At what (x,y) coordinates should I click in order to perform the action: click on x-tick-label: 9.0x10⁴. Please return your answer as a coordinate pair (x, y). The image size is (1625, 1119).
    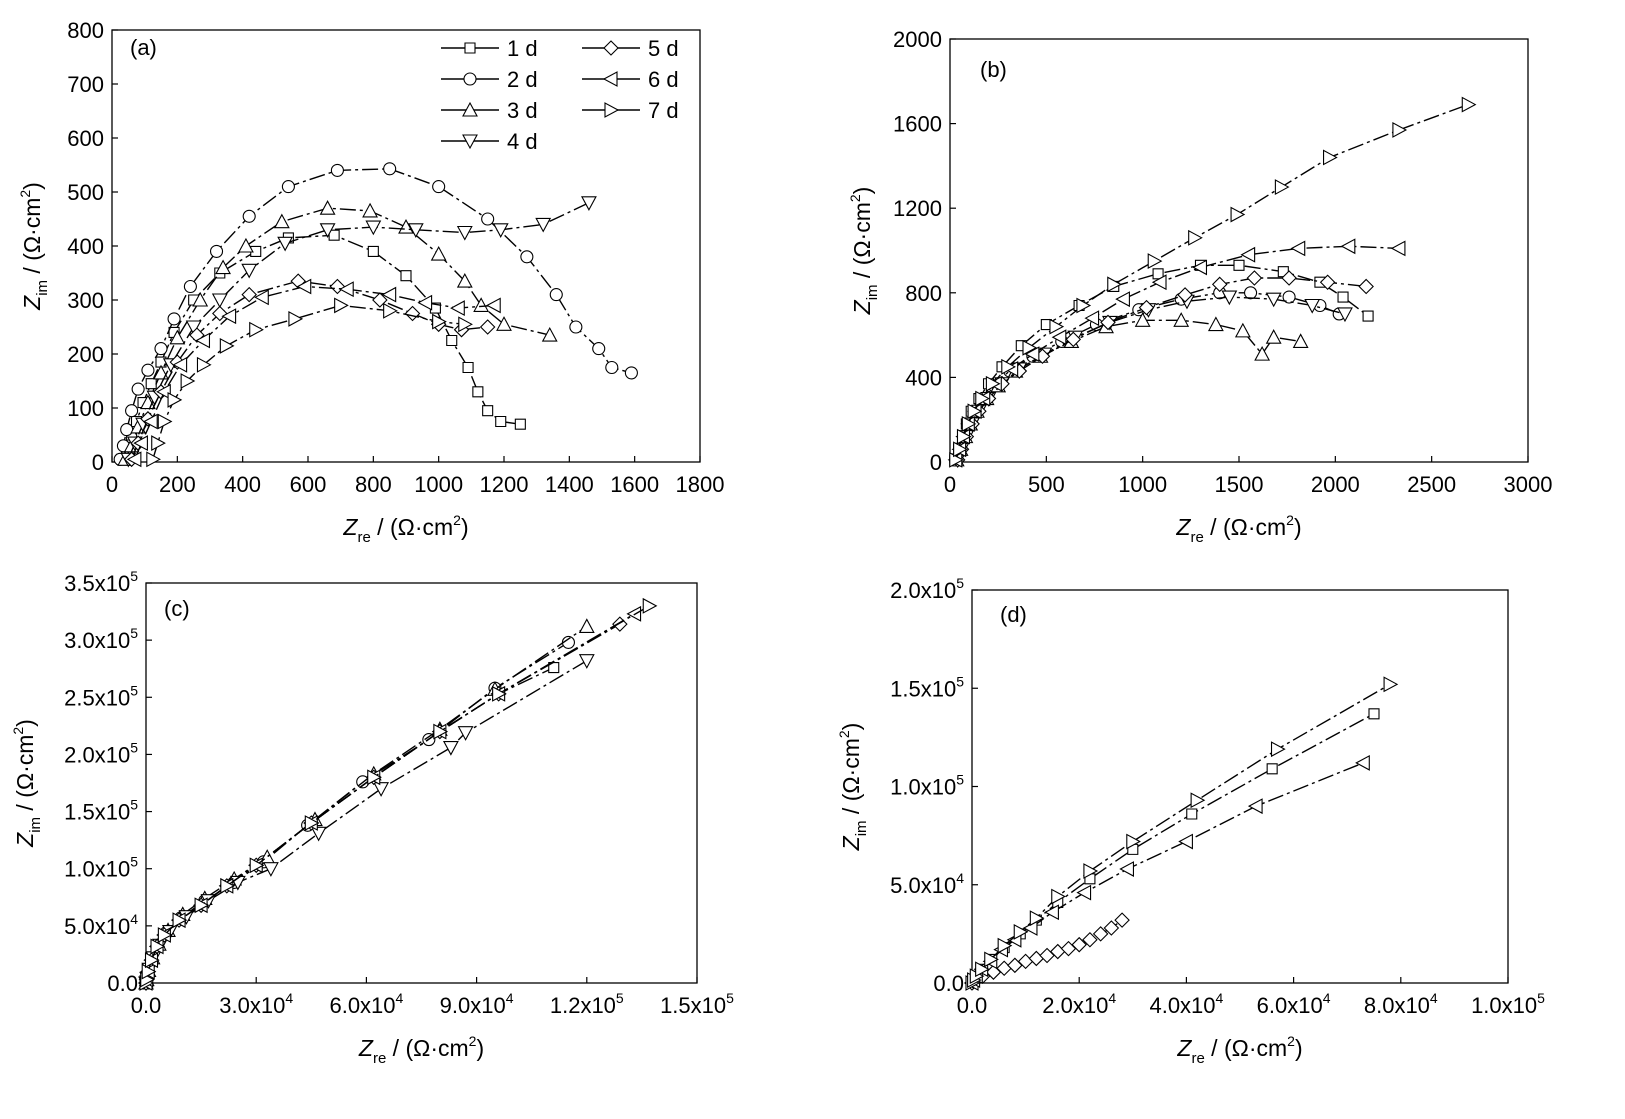
    Looking at the image, I should click on (477, 1004).